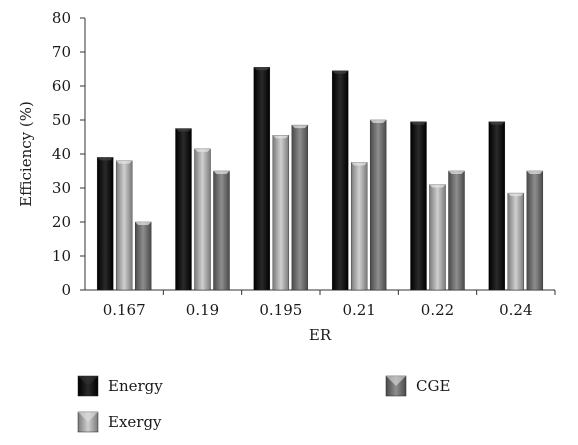 This screenshot has height=445, width=578. Describe the element at coordinates (61, 222) in the screenshot. I see `y-tick-label: 20` at that location.